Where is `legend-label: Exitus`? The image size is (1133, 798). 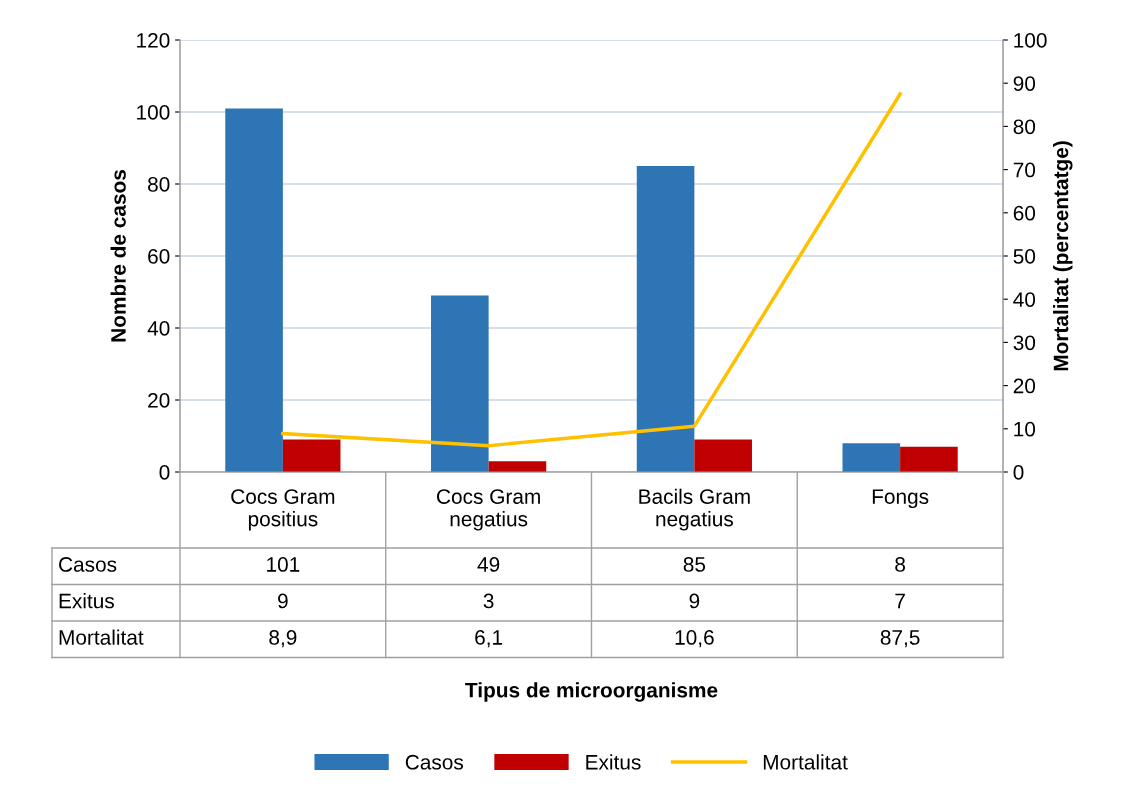 legend-label: Exitus is located at coordinates (613, 762).